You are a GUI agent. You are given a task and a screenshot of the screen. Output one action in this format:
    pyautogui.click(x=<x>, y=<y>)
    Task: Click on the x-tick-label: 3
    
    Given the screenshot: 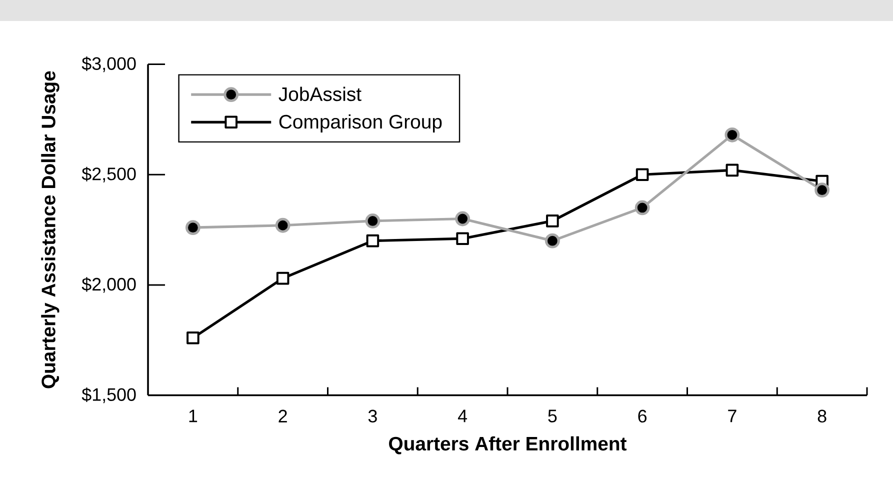 What is the action you would take?
    pyautogui.click(x=372, y=416)
    